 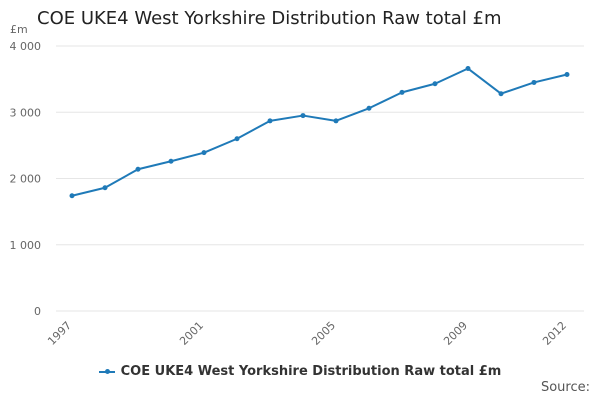 I want to click on x-tick-label: 1997, so click(x=59, y=333).